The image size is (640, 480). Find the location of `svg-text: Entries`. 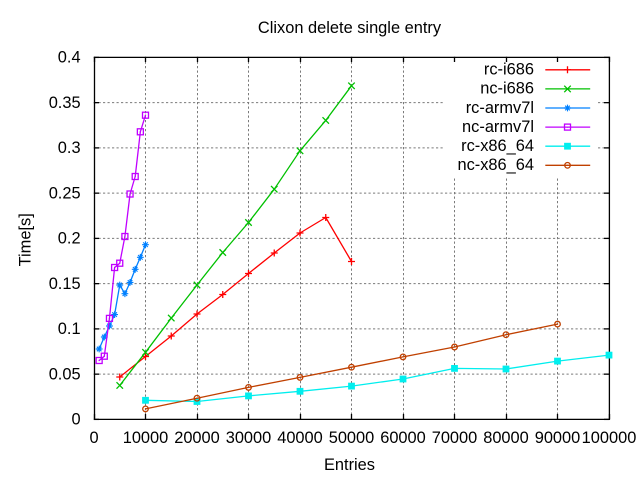

svg-text: Entries is located at coordinates (349, 465).